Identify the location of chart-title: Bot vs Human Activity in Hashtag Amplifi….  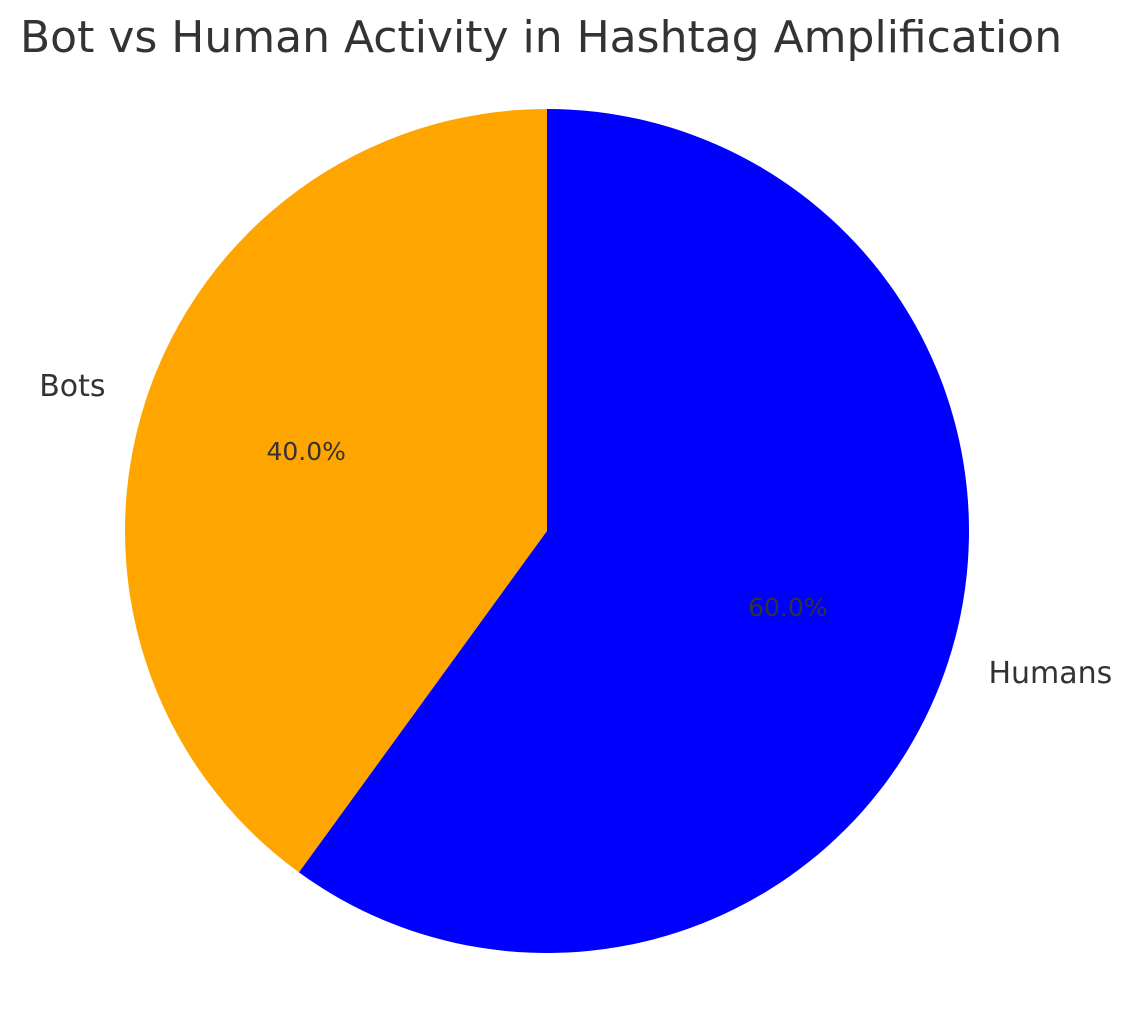
(541, 37).